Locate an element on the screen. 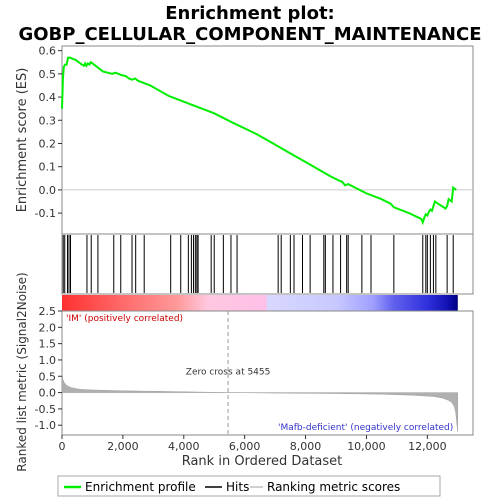  x-tick-label: 0 is located at coordinates (62, 446).